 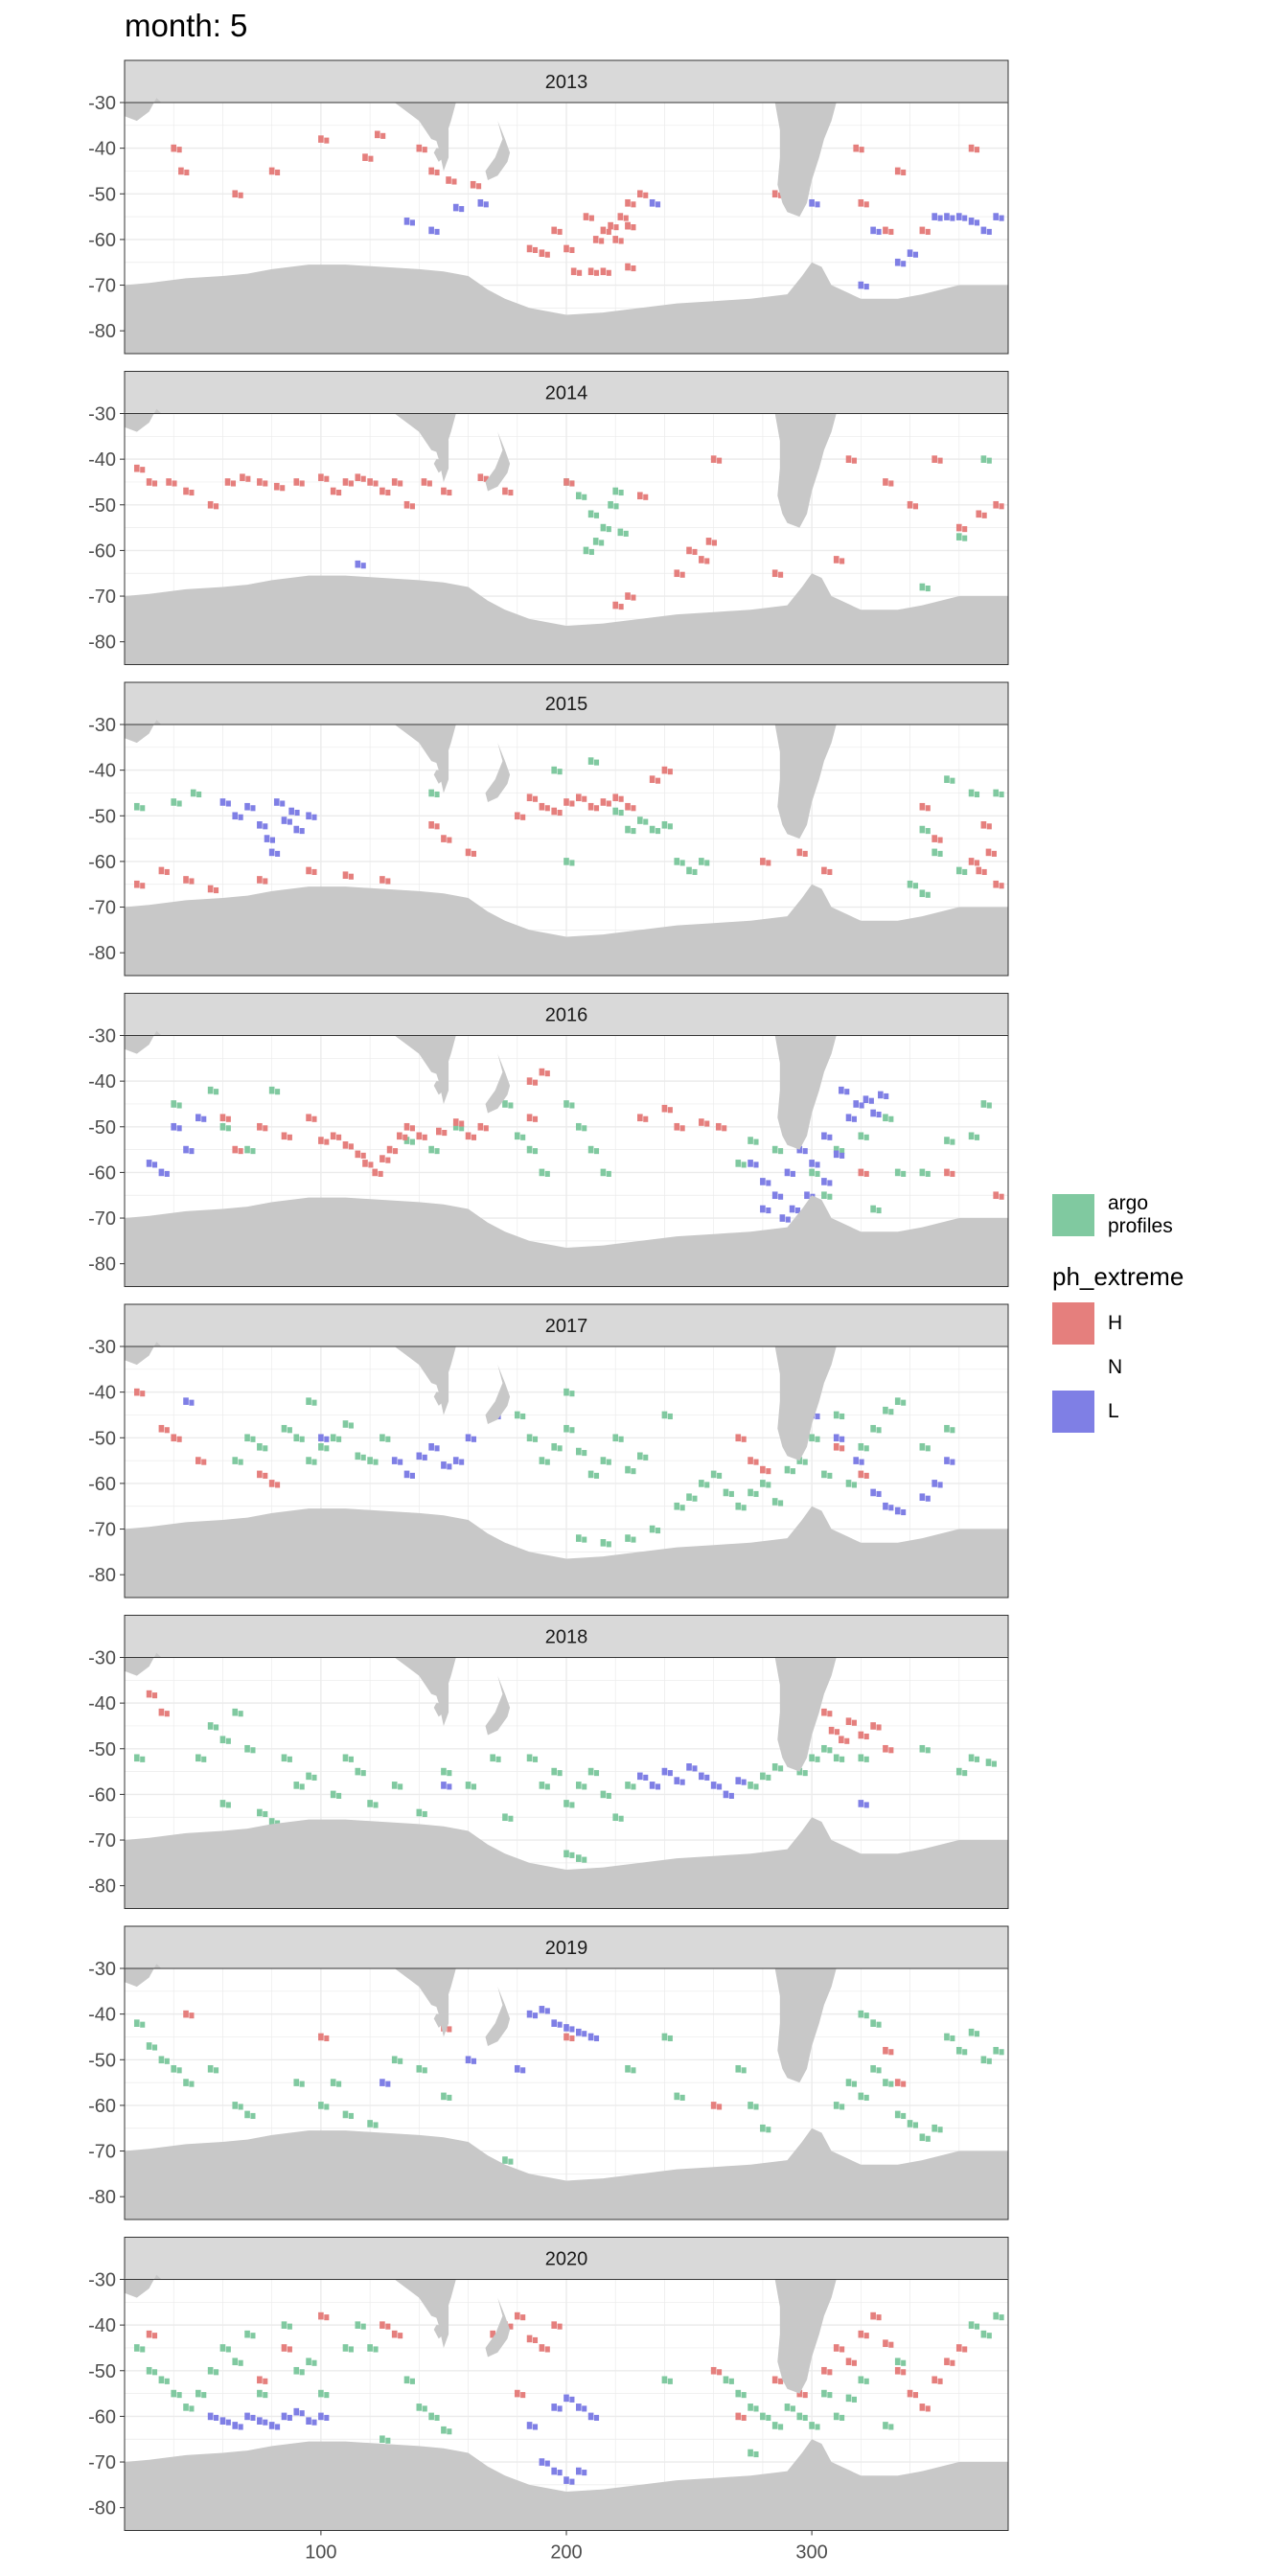 I want to click on y-tick-label: -60, so click(x=102, y=1795).